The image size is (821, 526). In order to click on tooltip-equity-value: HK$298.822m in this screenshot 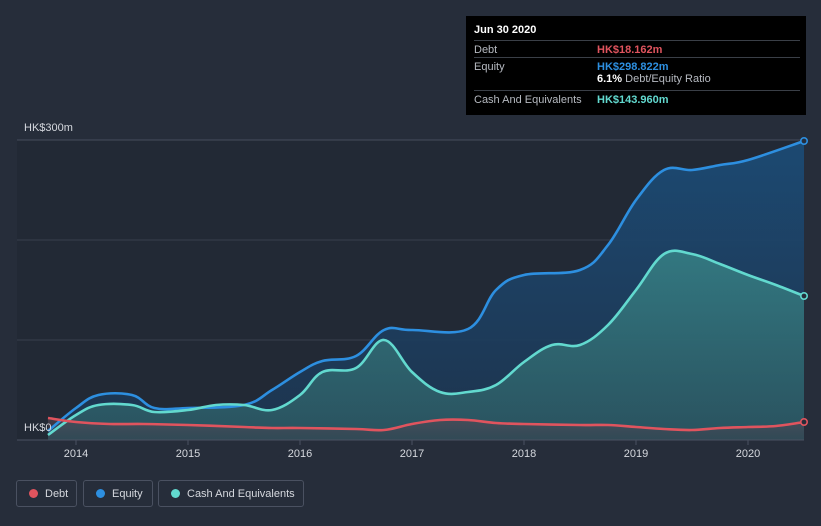, I will do `click(633, 67)`.